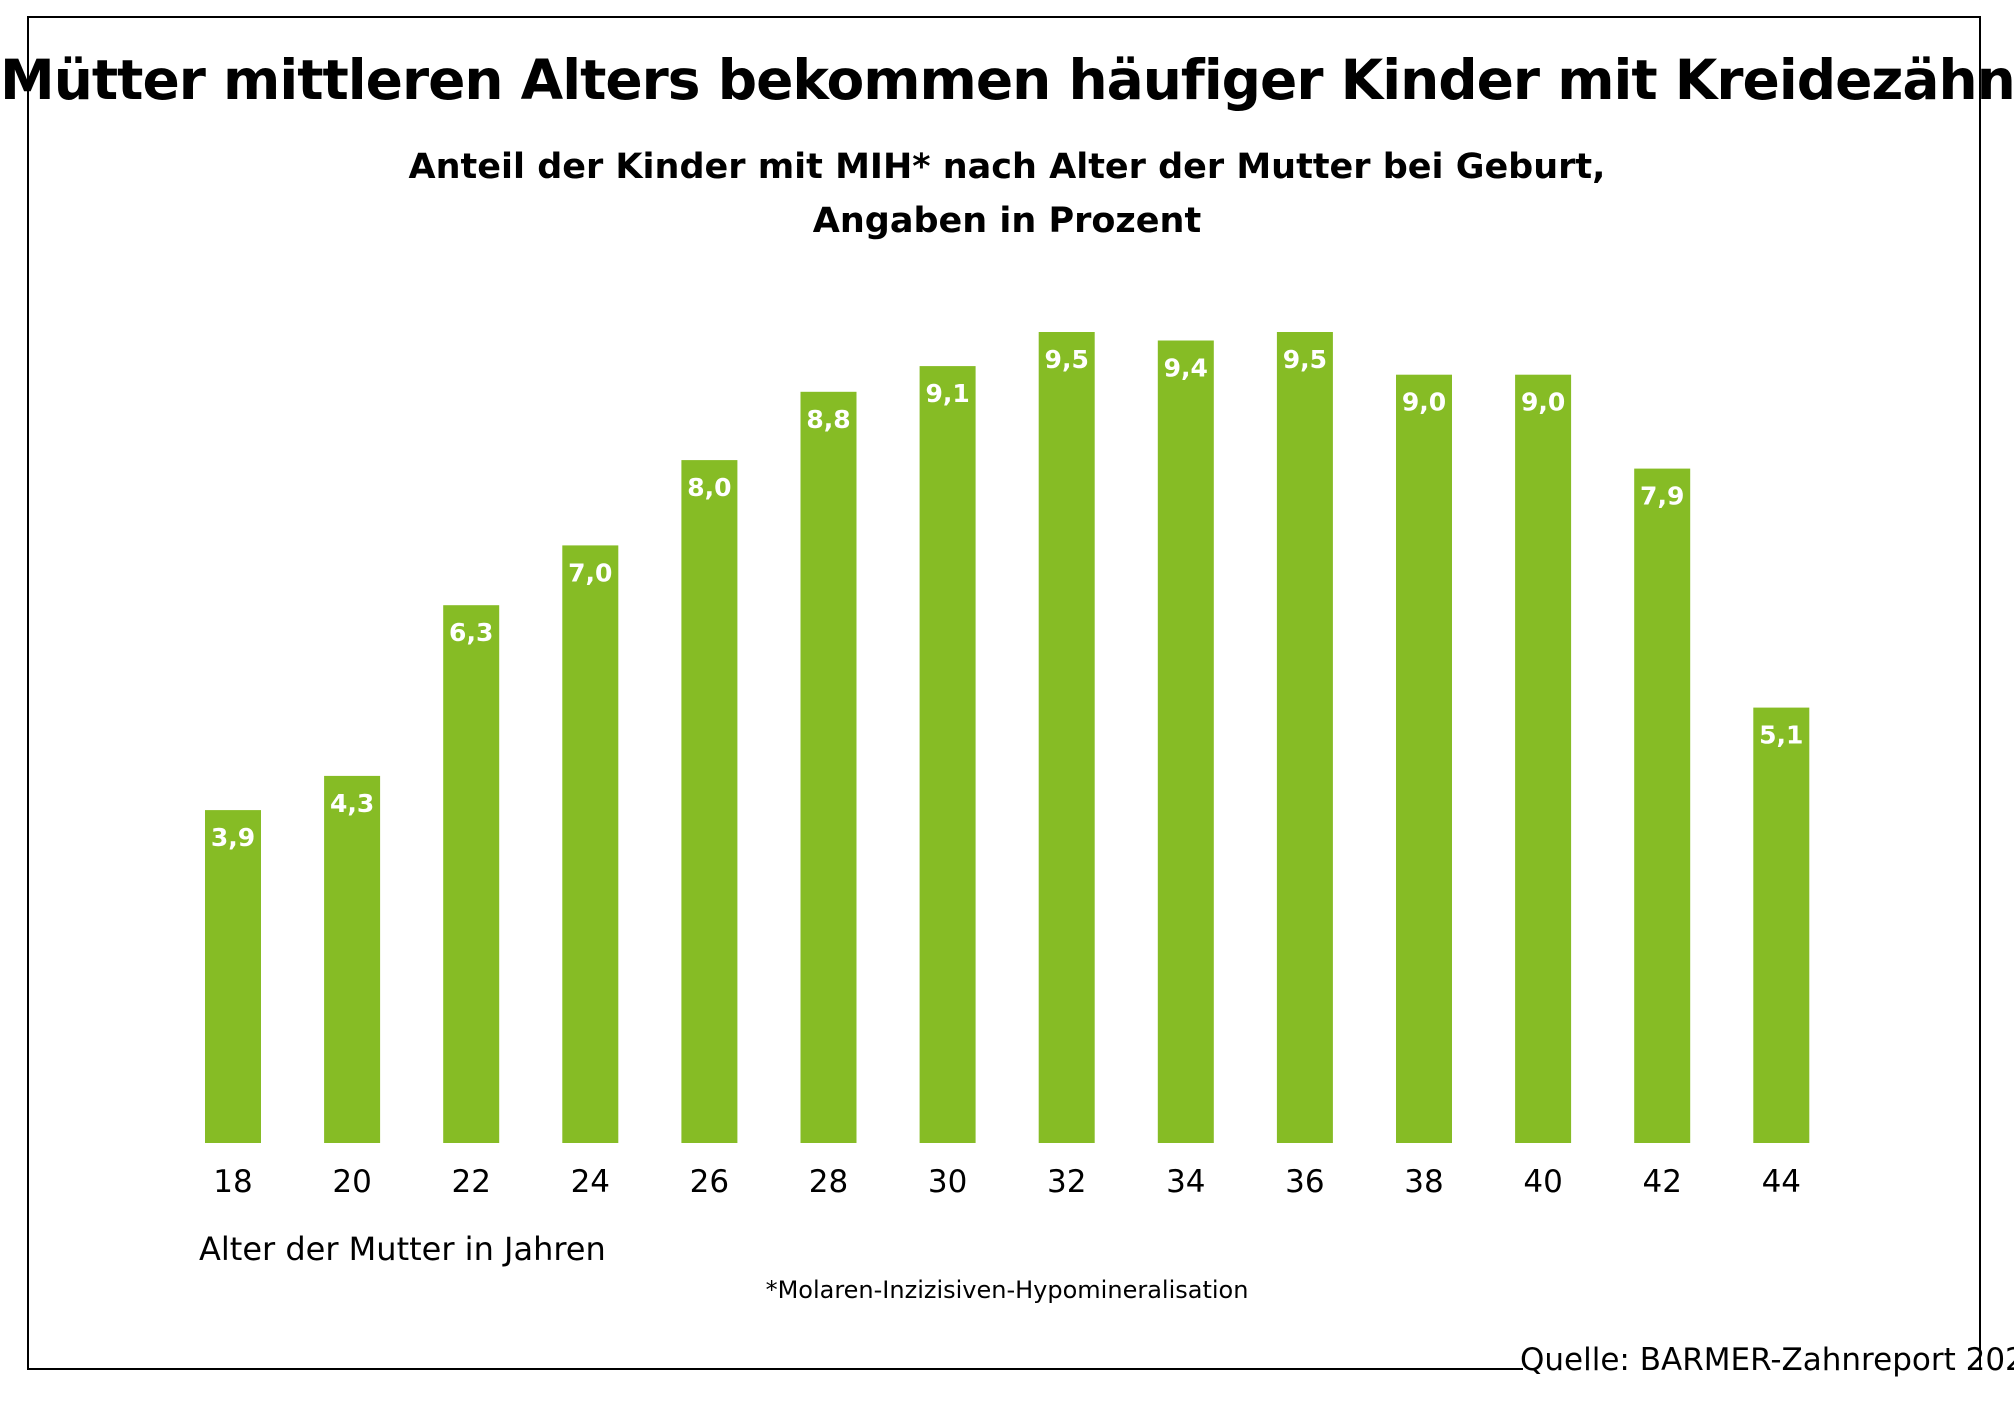 This screenshot has width=2014, height=1404. I want to click on bar-value-label-32: 9,5, so click(1067, 359).